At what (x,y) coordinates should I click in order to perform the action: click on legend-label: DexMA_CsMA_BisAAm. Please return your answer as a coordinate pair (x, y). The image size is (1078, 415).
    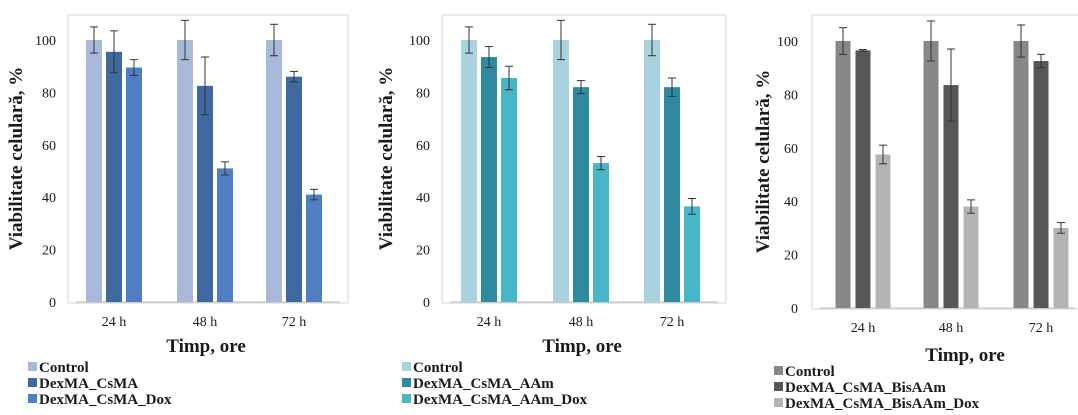
    Looking at the image, I should click on (865, 388).